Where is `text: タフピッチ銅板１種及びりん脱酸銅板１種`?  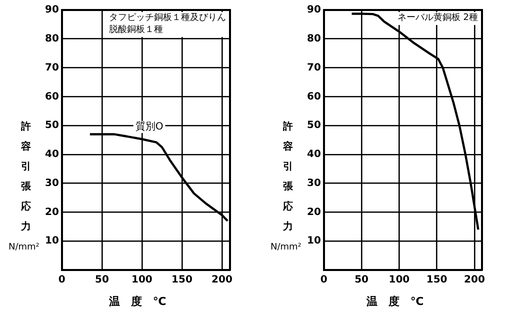 text: タフピッチ銅板１種及びりん脱酸銅板１種 is located at coordinates (167, 23).